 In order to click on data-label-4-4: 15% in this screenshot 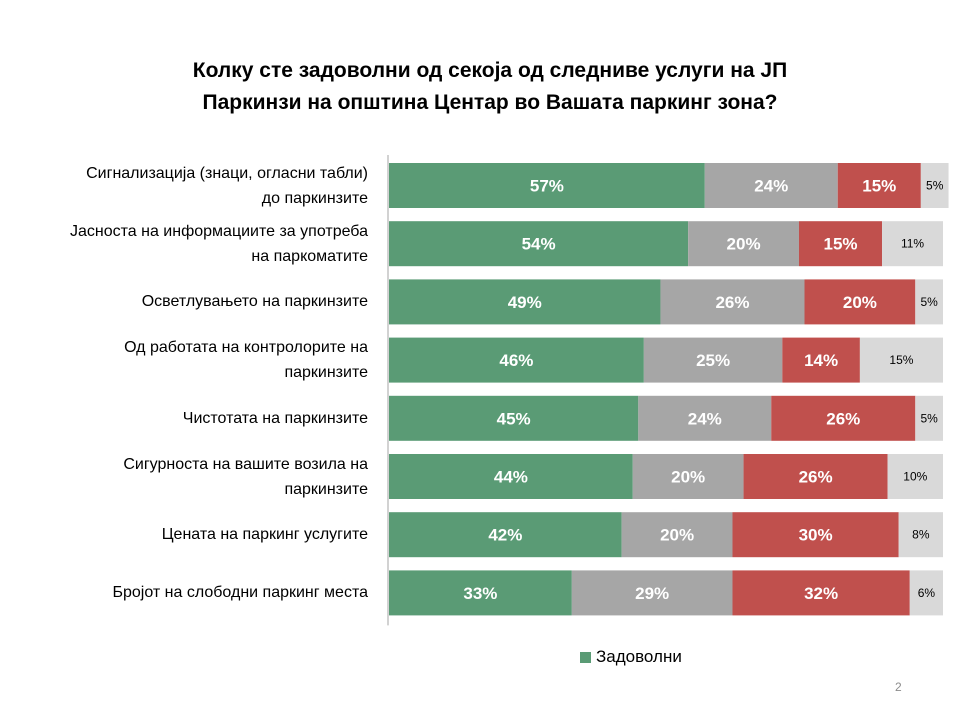, I will do `click(901, 360)`.